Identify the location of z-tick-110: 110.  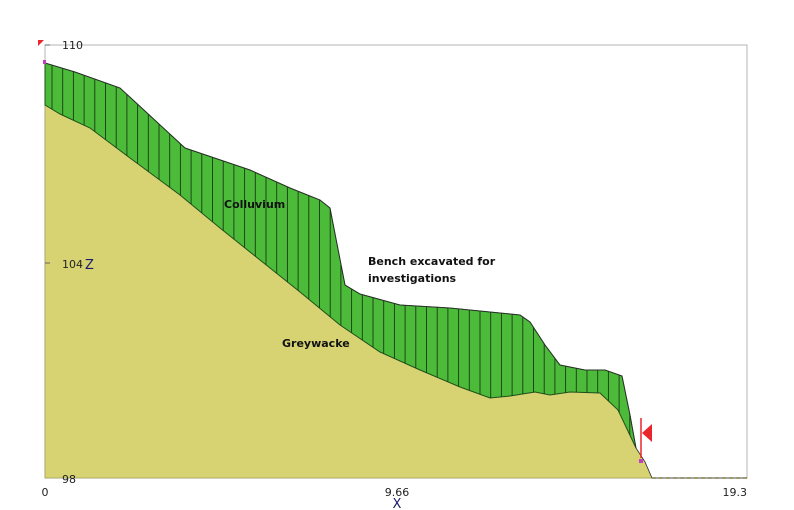
(72, 45).